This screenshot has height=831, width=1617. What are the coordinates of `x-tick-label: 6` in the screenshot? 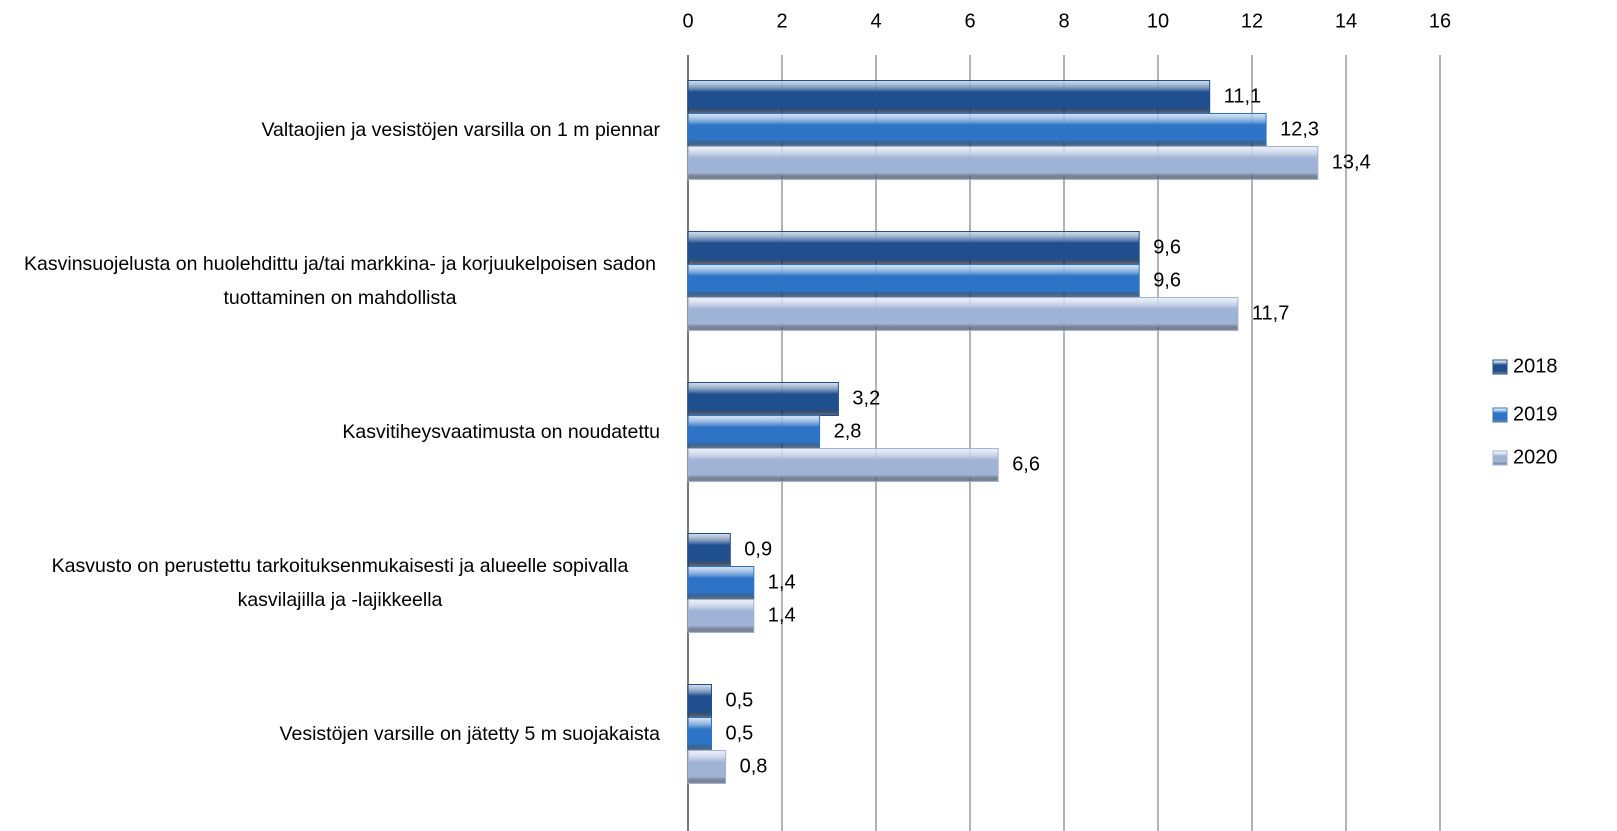 It's located at (969, 21).